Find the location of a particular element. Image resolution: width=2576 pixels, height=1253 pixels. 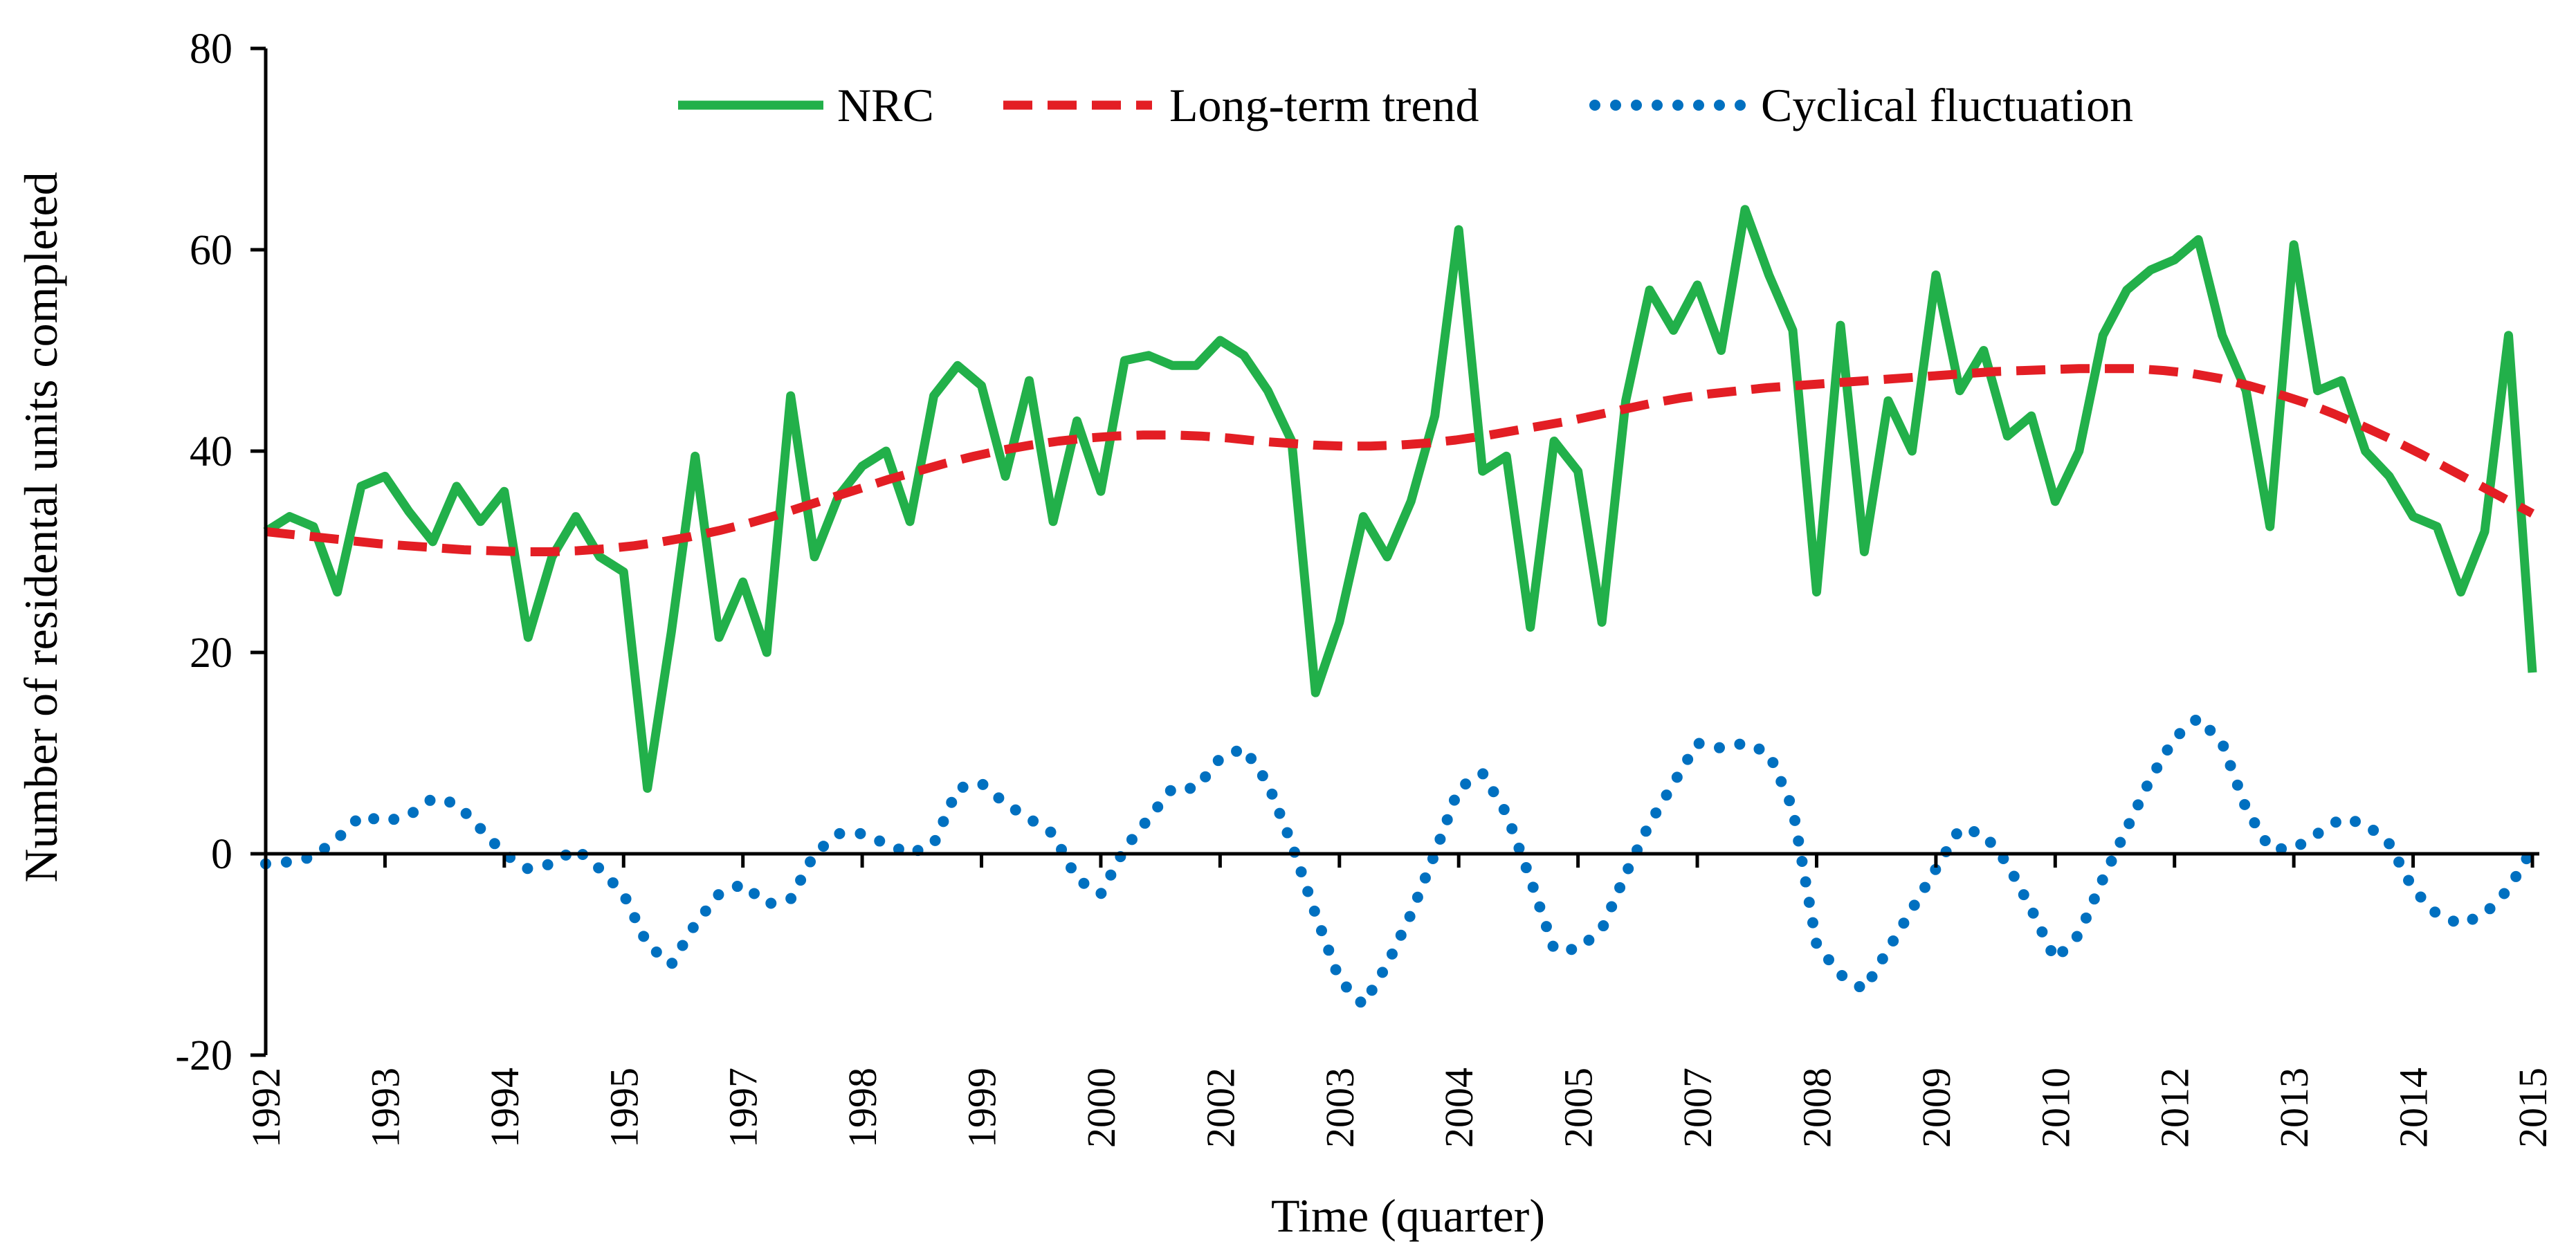

x-tick-label: 2009 is located at coordinates (1936, 1108).